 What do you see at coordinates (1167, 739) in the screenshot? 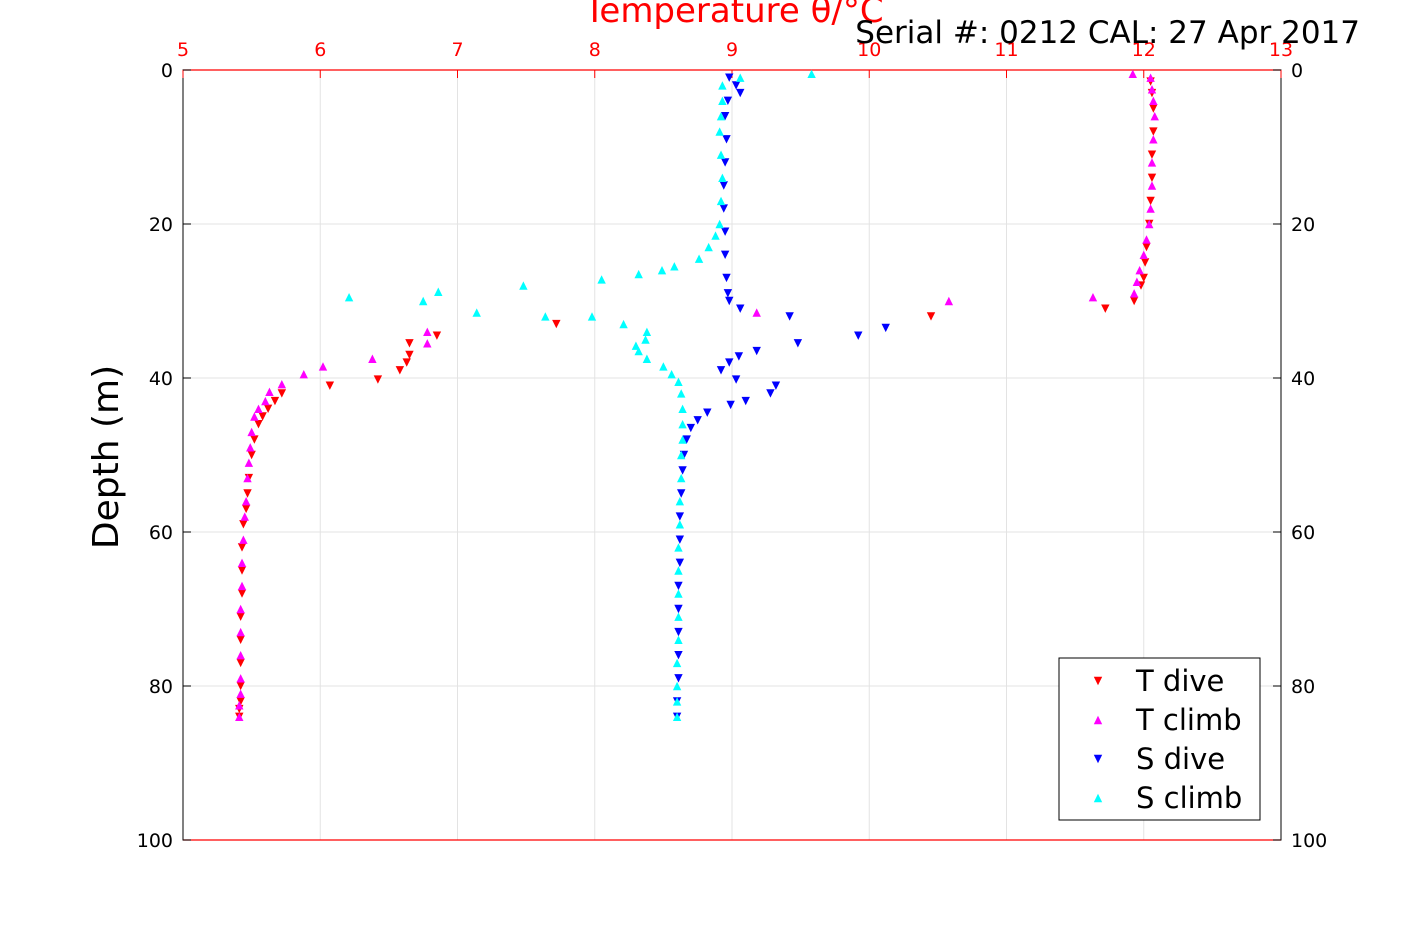
I see `legend-items: T dive T climb S dive S climb` at bounding box center [1167, 739].